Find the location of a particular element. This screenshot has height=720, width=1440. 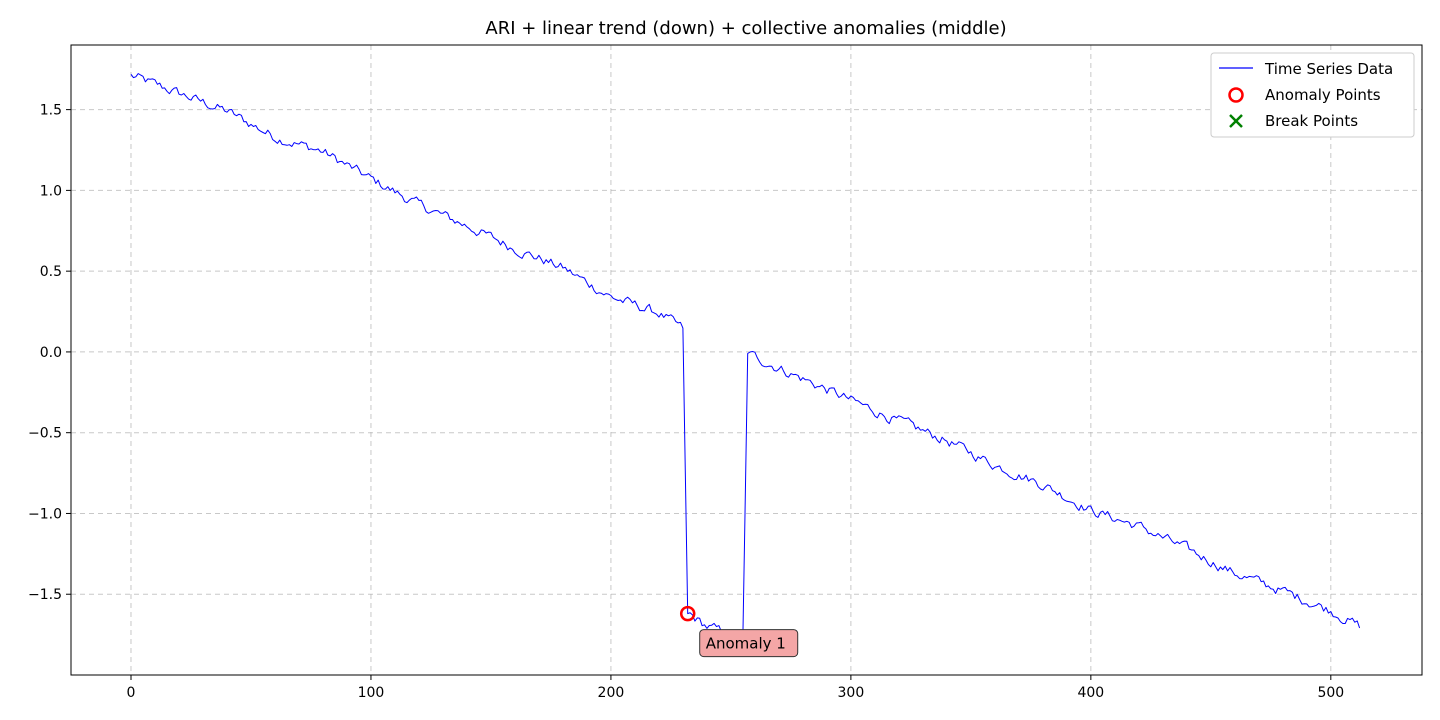

legend-label-break: Break Points is located at coordinates (1311, 121).